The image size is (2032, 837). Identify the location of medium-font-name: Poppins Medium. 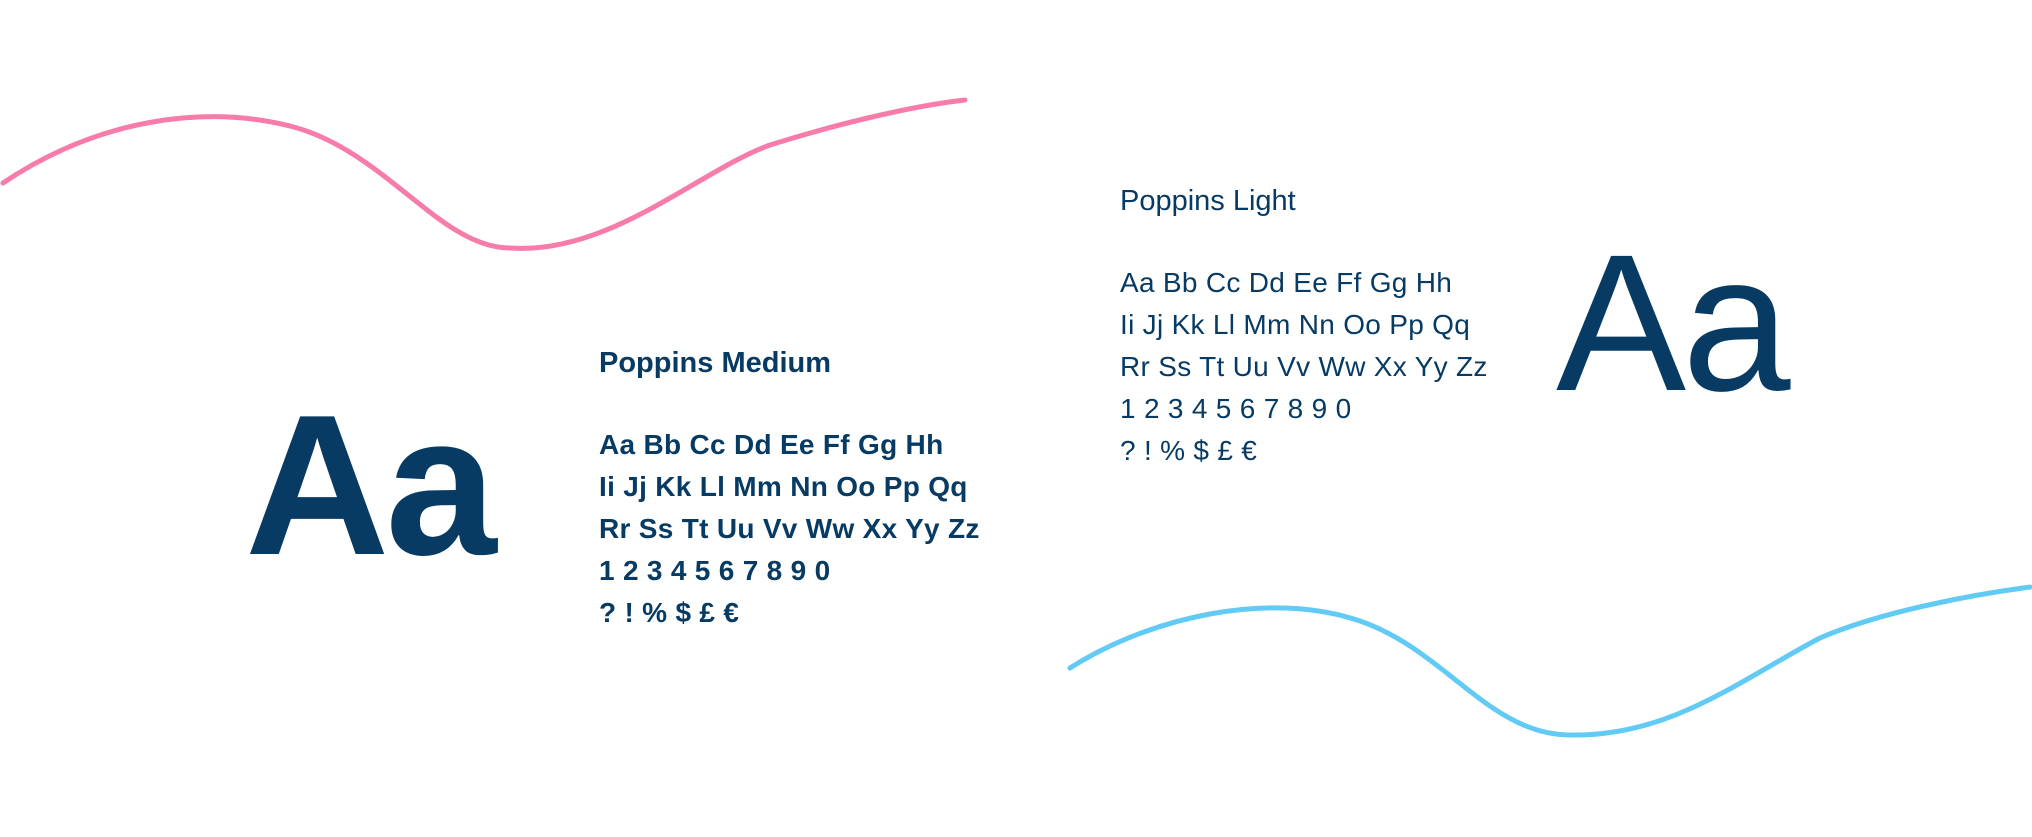
(715, 363).